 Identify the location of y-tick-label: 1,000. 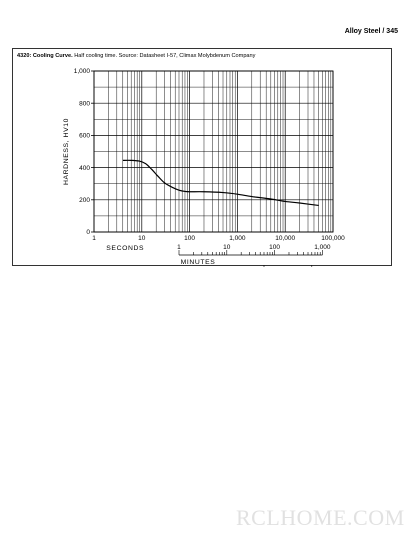
(82, 71).